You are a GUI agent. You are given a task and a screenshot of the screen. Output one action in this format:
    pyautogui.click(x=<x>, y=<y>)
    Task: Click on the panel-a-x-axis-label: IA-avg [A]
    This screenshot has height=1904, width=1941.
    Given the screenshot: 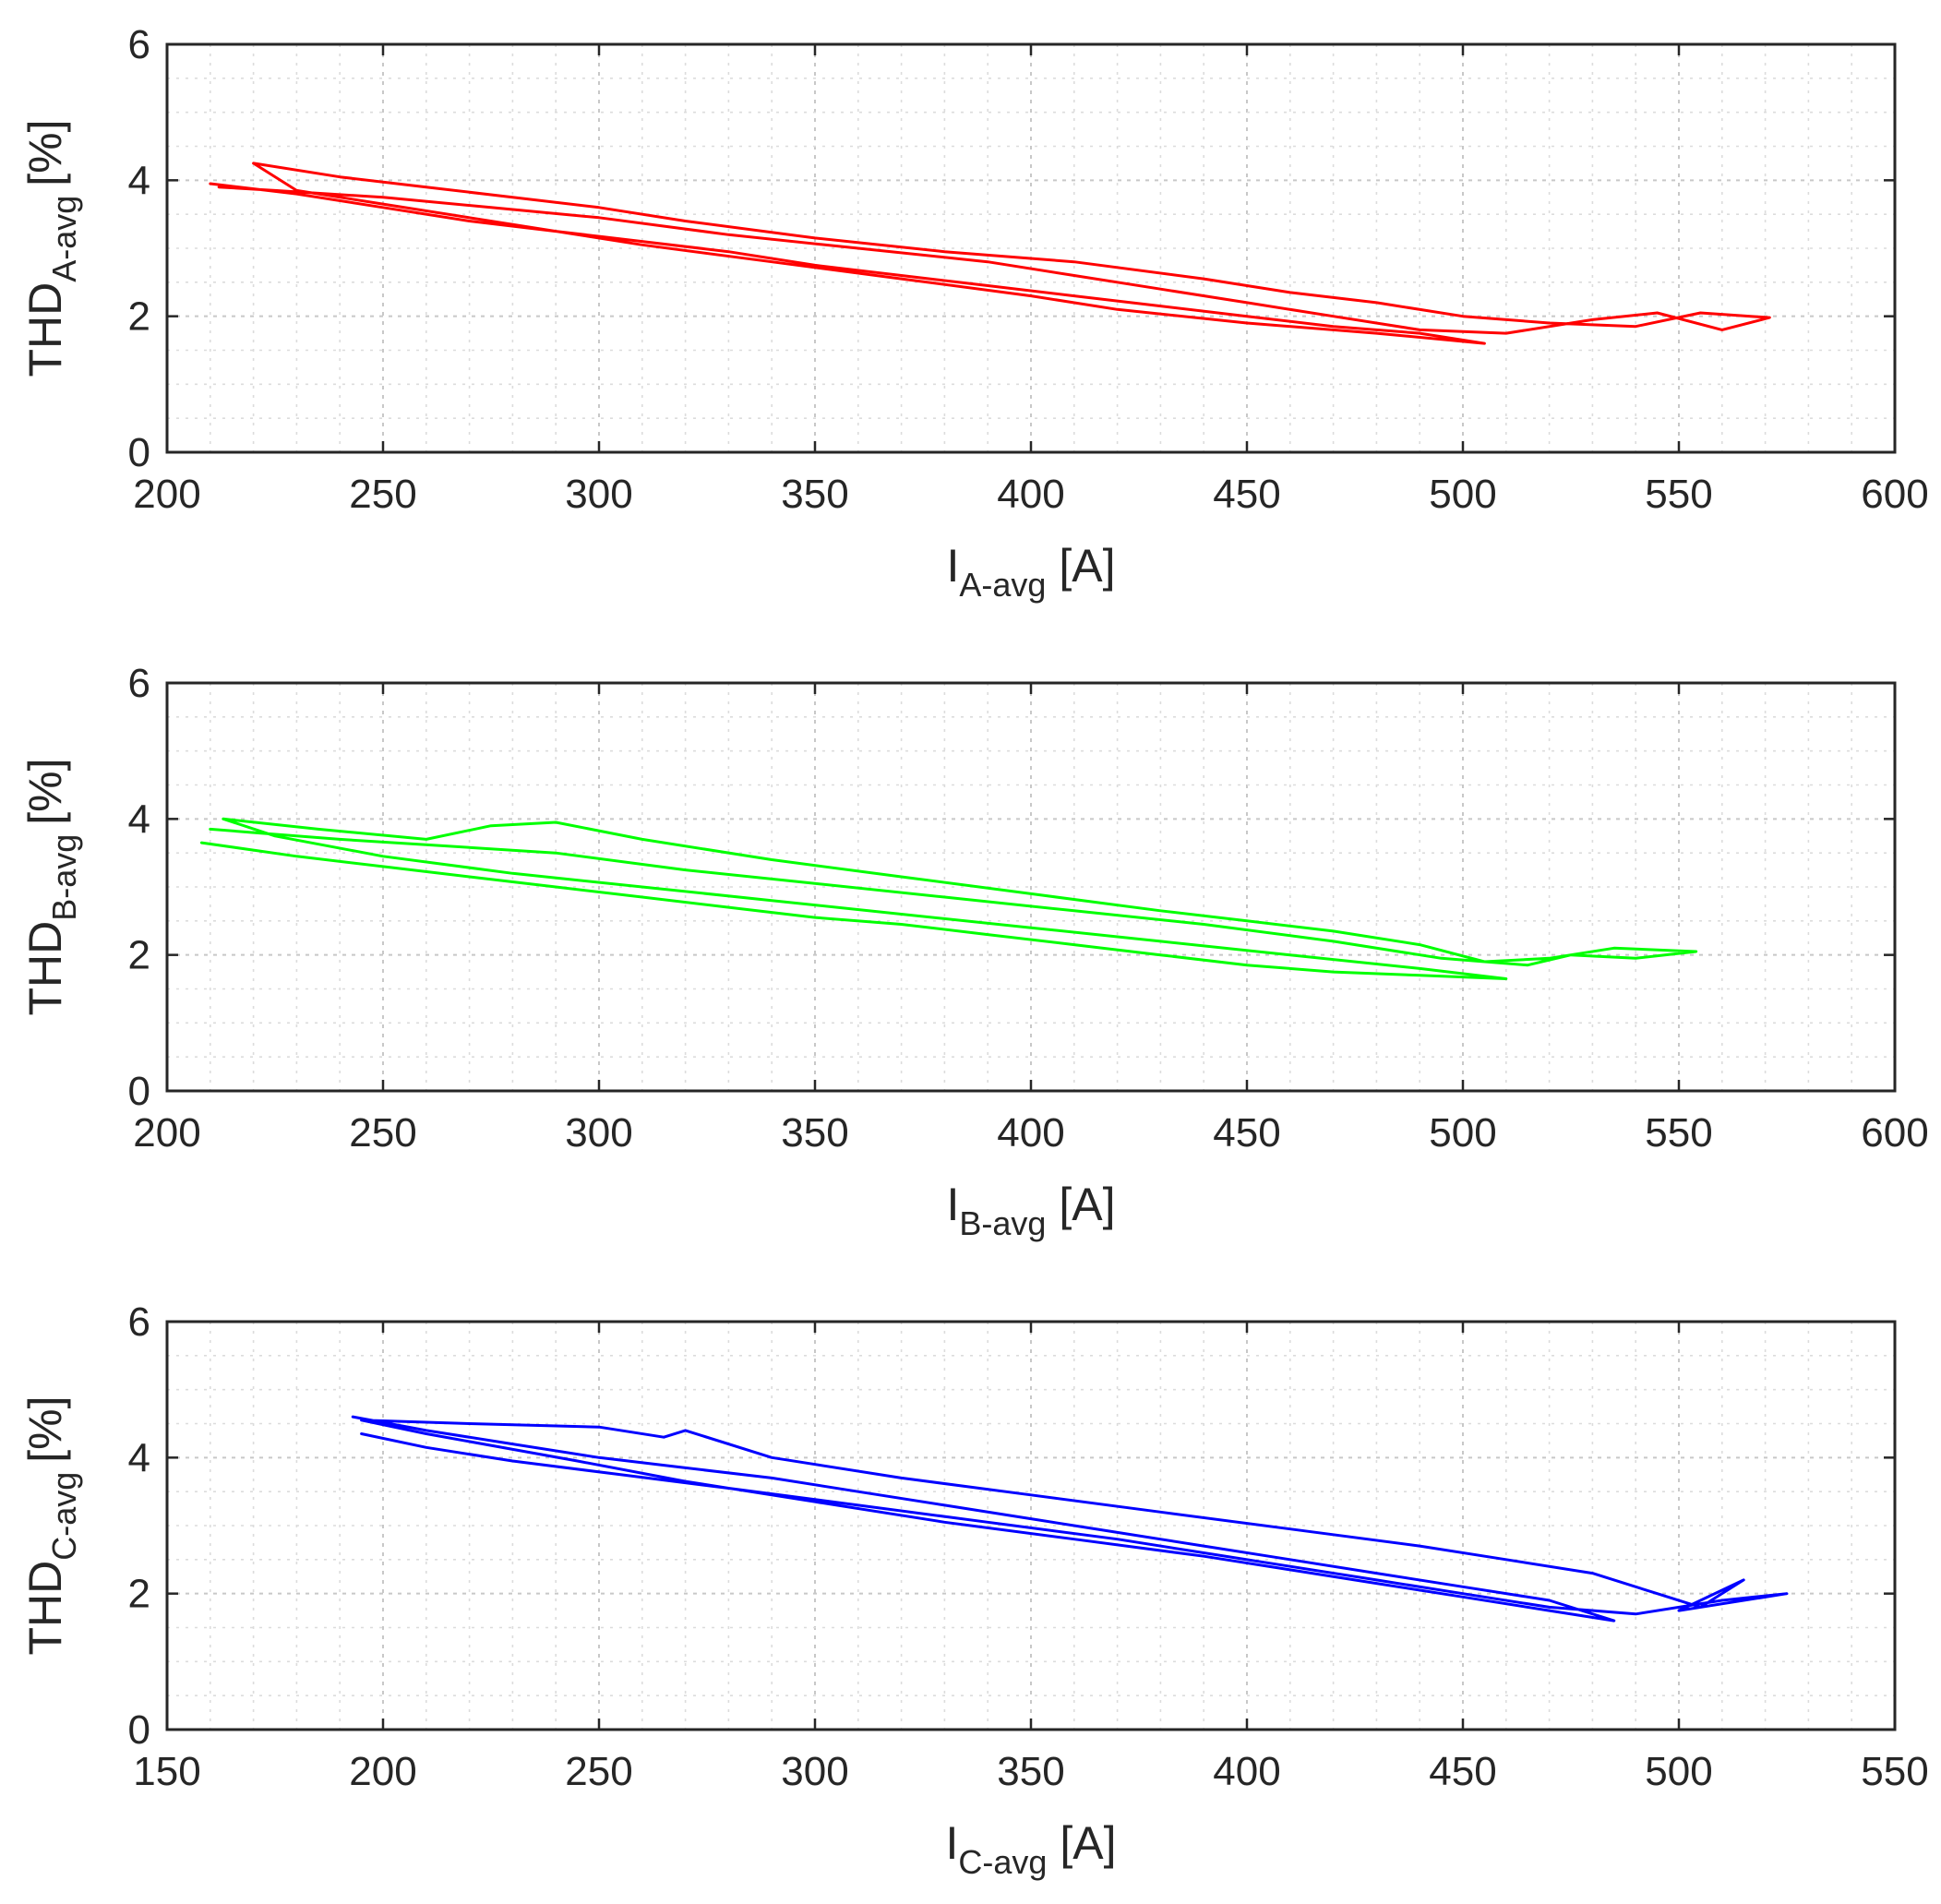 What is the action you would take?
    pyautogui.click(x=1030, y=572)
    